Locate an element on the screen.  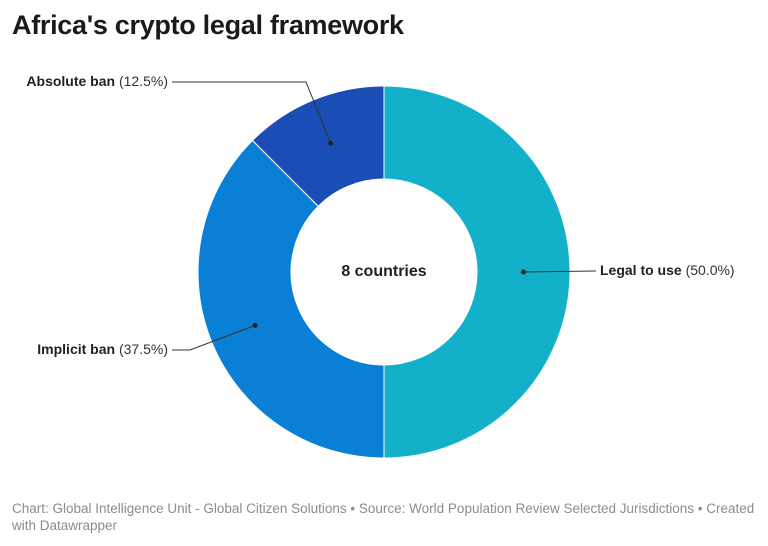
value-label: (12.5%) is located at coordinates (143, 81).